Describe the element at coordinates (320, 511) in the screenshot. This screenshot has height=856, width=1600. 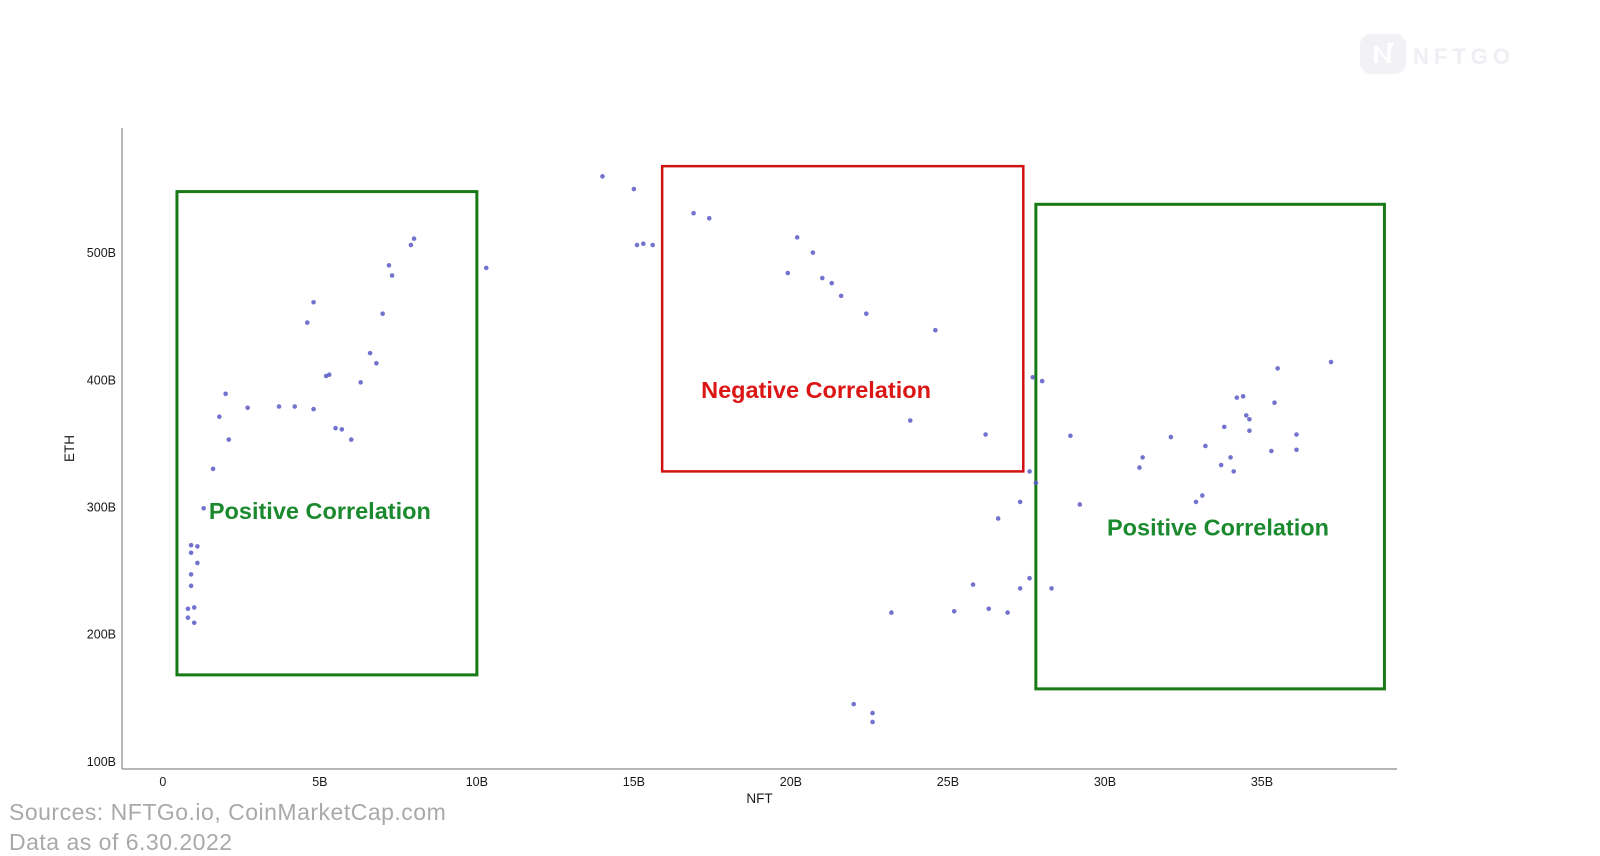
I see `annotation-label-green-0: Positive Correlation` at that location.